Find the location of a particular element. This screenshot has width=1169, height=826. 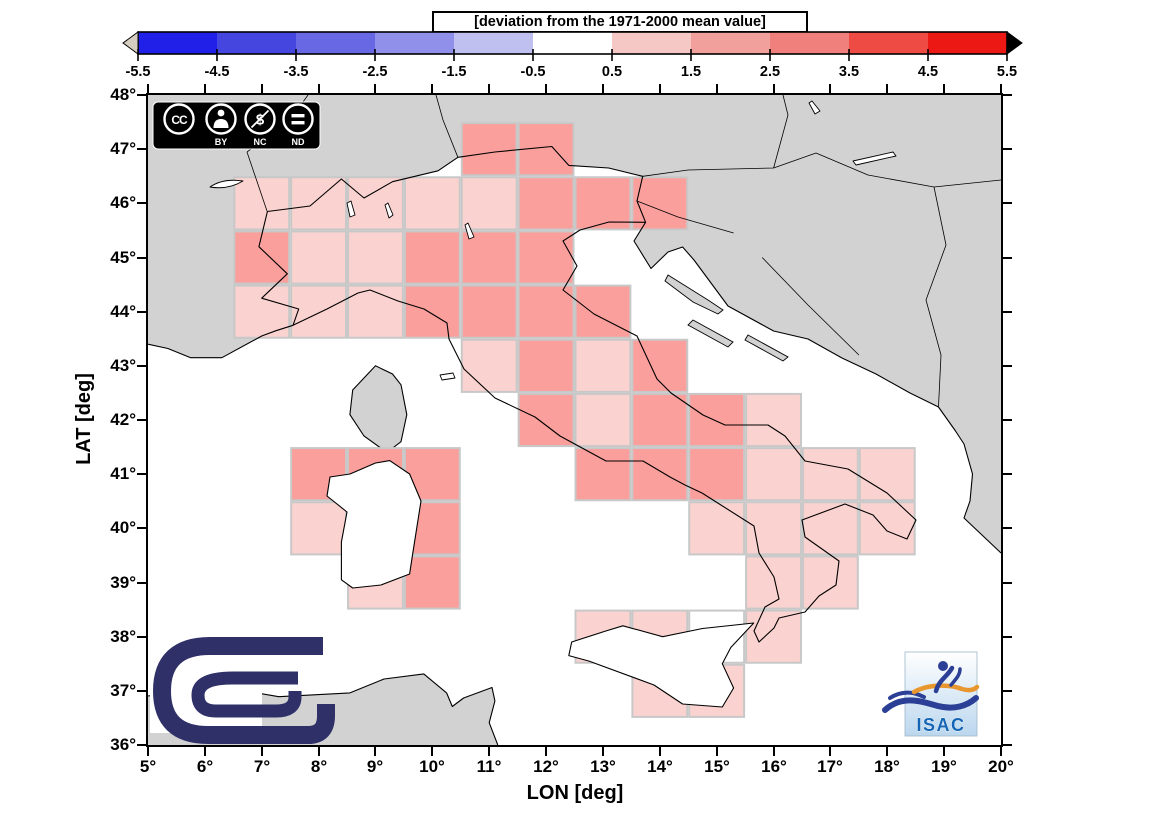

person-icon is located at coordinates (221, 119).